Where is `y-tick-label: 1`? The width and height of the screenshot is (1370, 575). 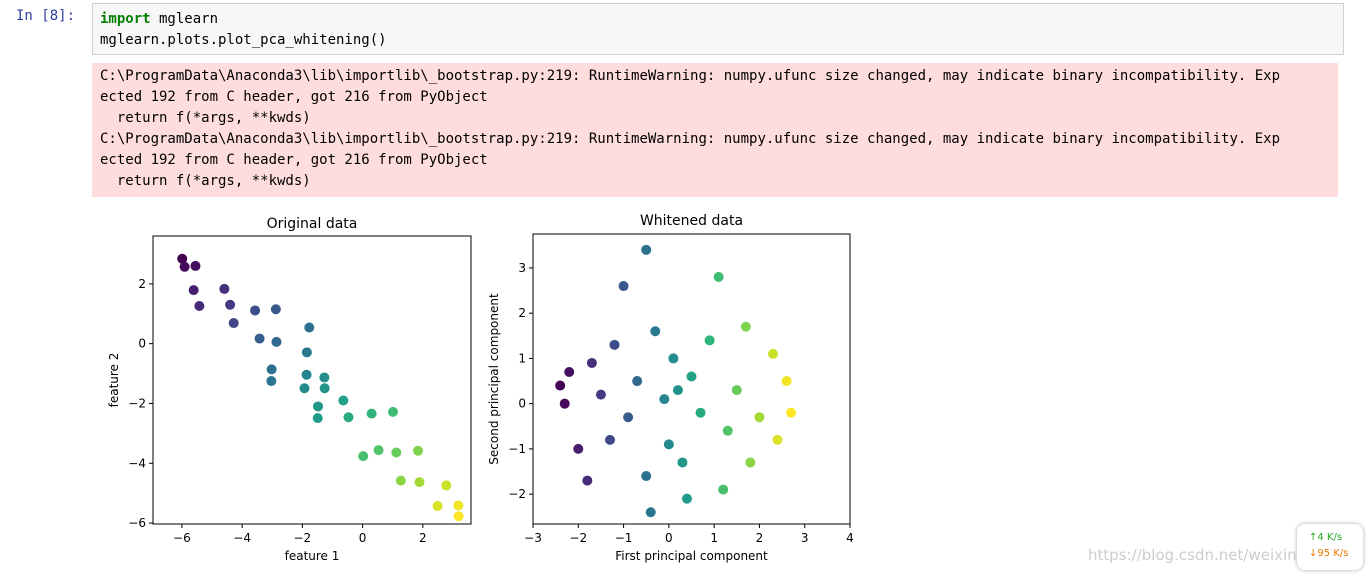 y-tick-label: 1 is located at coordinates (522, 358).